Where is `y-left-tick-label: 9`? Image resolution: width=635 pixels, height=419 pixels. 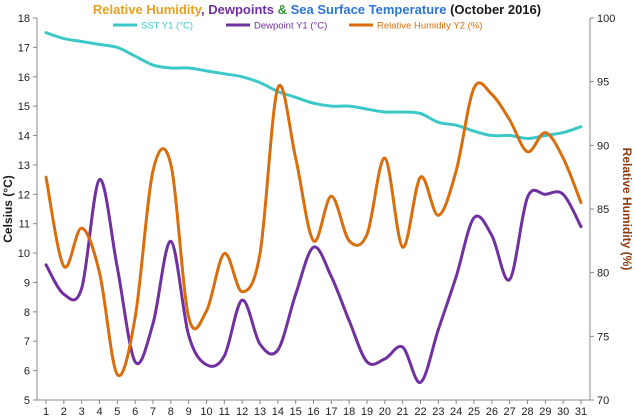
y-left-tick-label: 9 is located at coordinates (27, 283).